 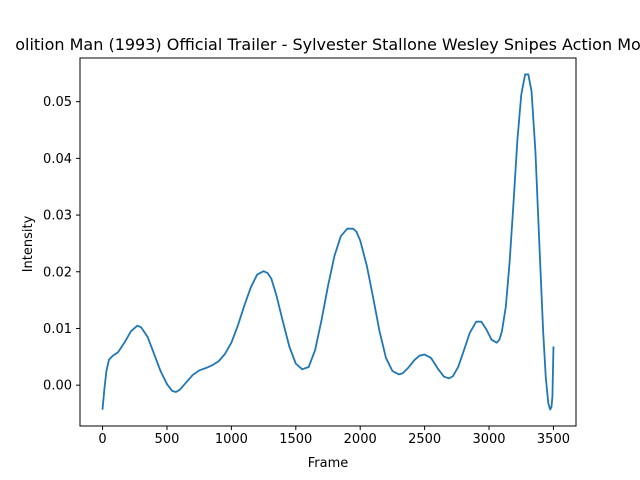 What do you see at coordinates (57, 102) in the screenshot?
I see `y-tick-label: 0.05` at bounding box center [57, 102].